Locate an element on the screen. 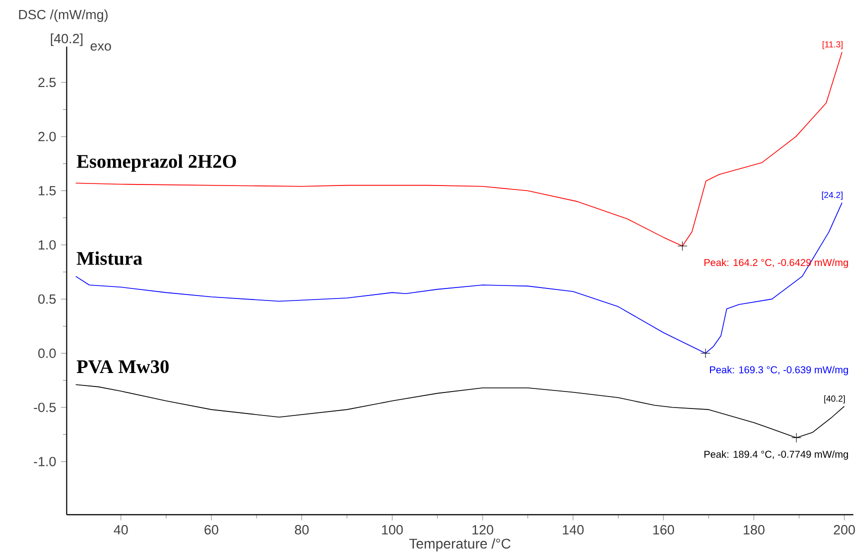 This screenshot has width=860, height=556. y-tick-label: -0.5 is located at coordinates (45, 407).